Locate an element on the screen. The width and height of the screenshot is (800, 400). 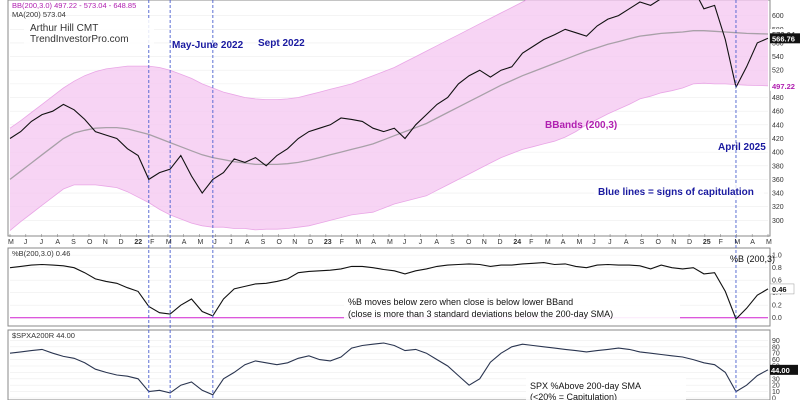
bluelines-box is located at coordinates (679, 191).